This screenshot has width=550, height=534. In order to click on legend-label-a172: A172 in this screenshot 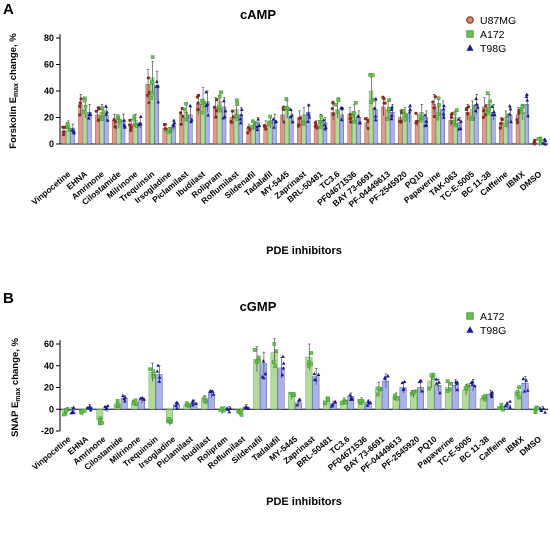, I will do `click(492, 35)`.